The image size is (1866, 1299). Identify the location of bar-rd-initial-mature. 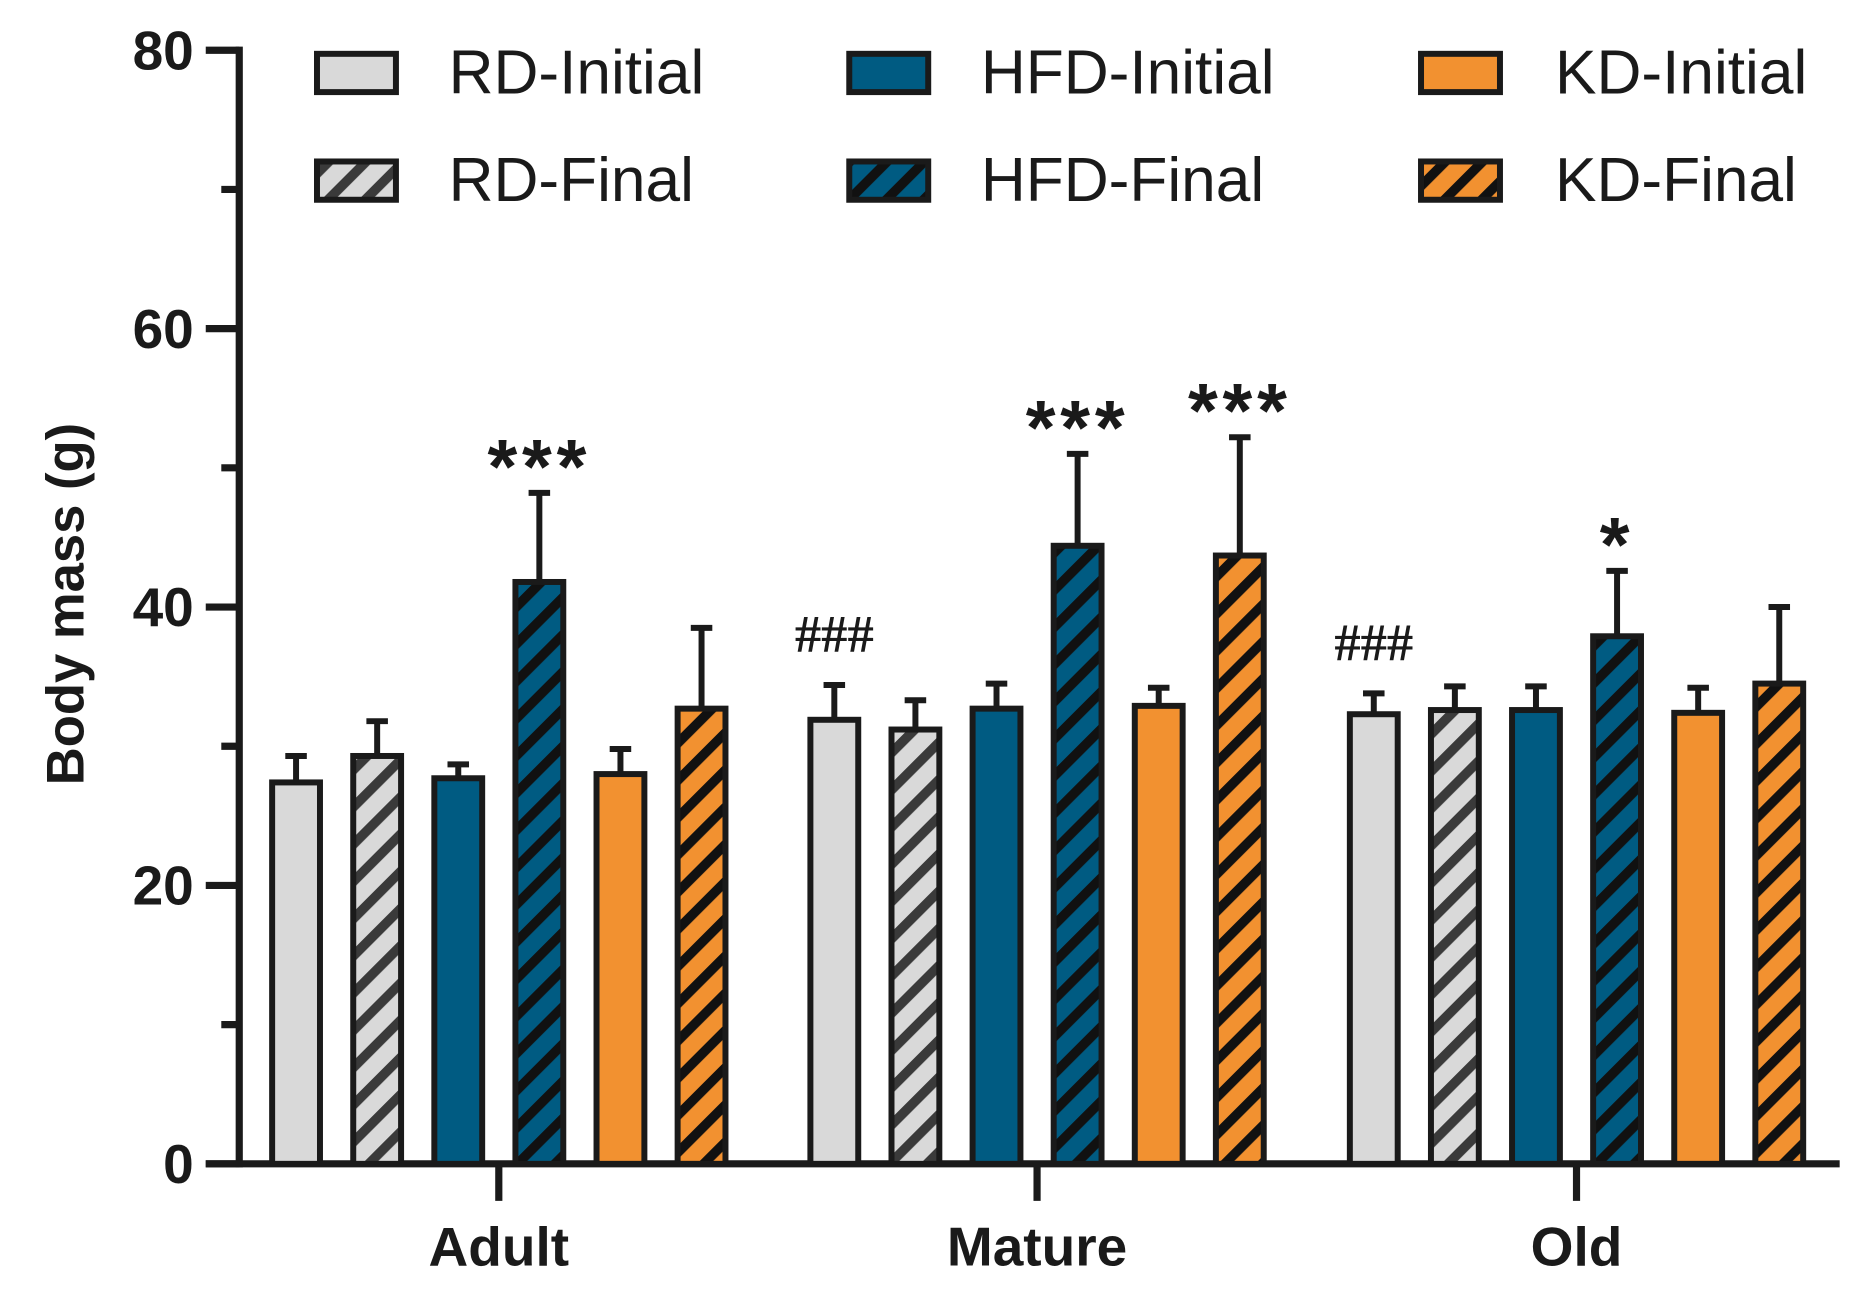
(834, 941).